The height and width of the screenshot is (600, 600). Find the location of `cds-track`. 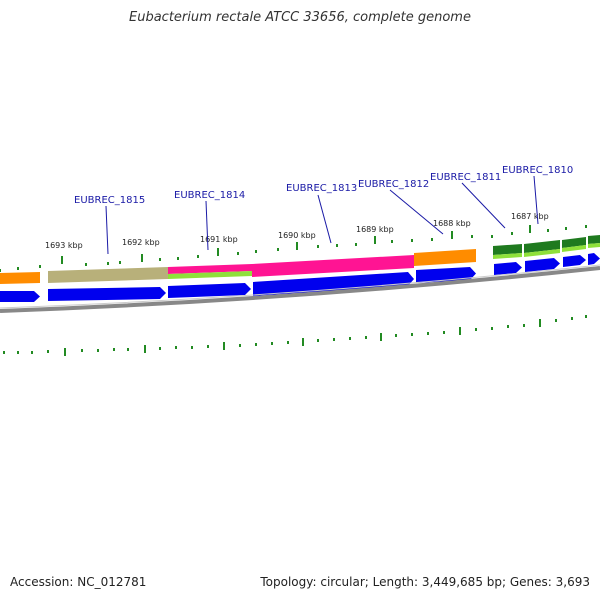

cds-track is located at coordinates (300, 277).